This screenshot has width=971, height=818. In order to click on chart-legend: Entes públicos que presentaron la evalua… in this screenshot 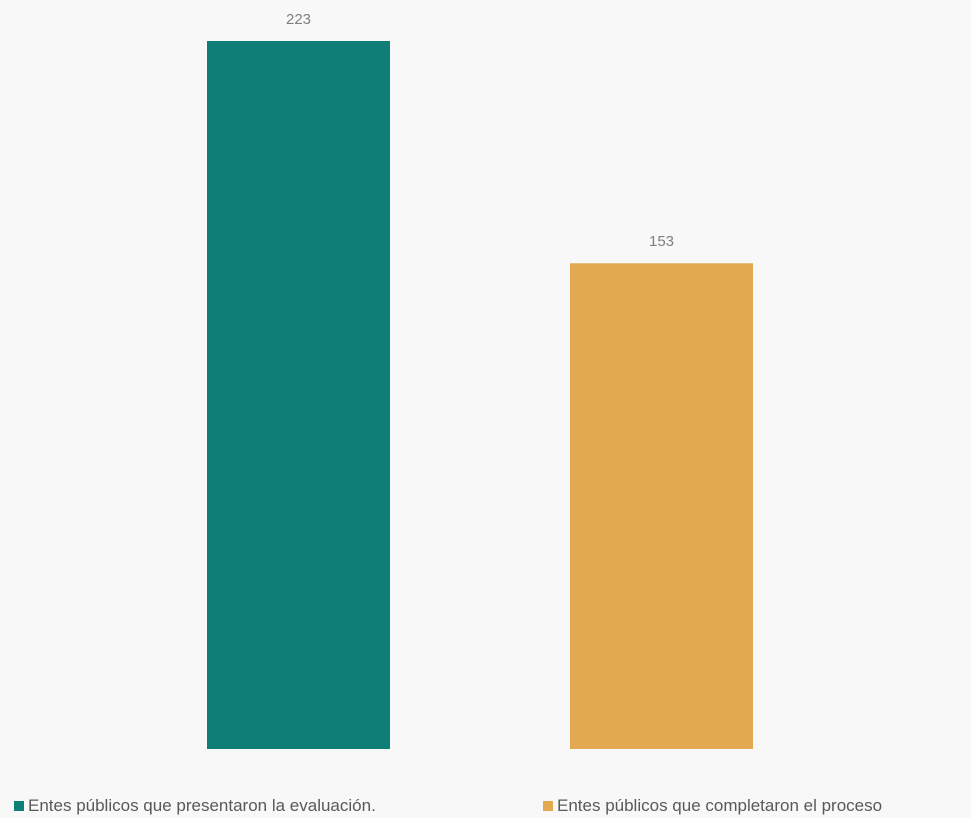, I will do `click(485, 807)`.